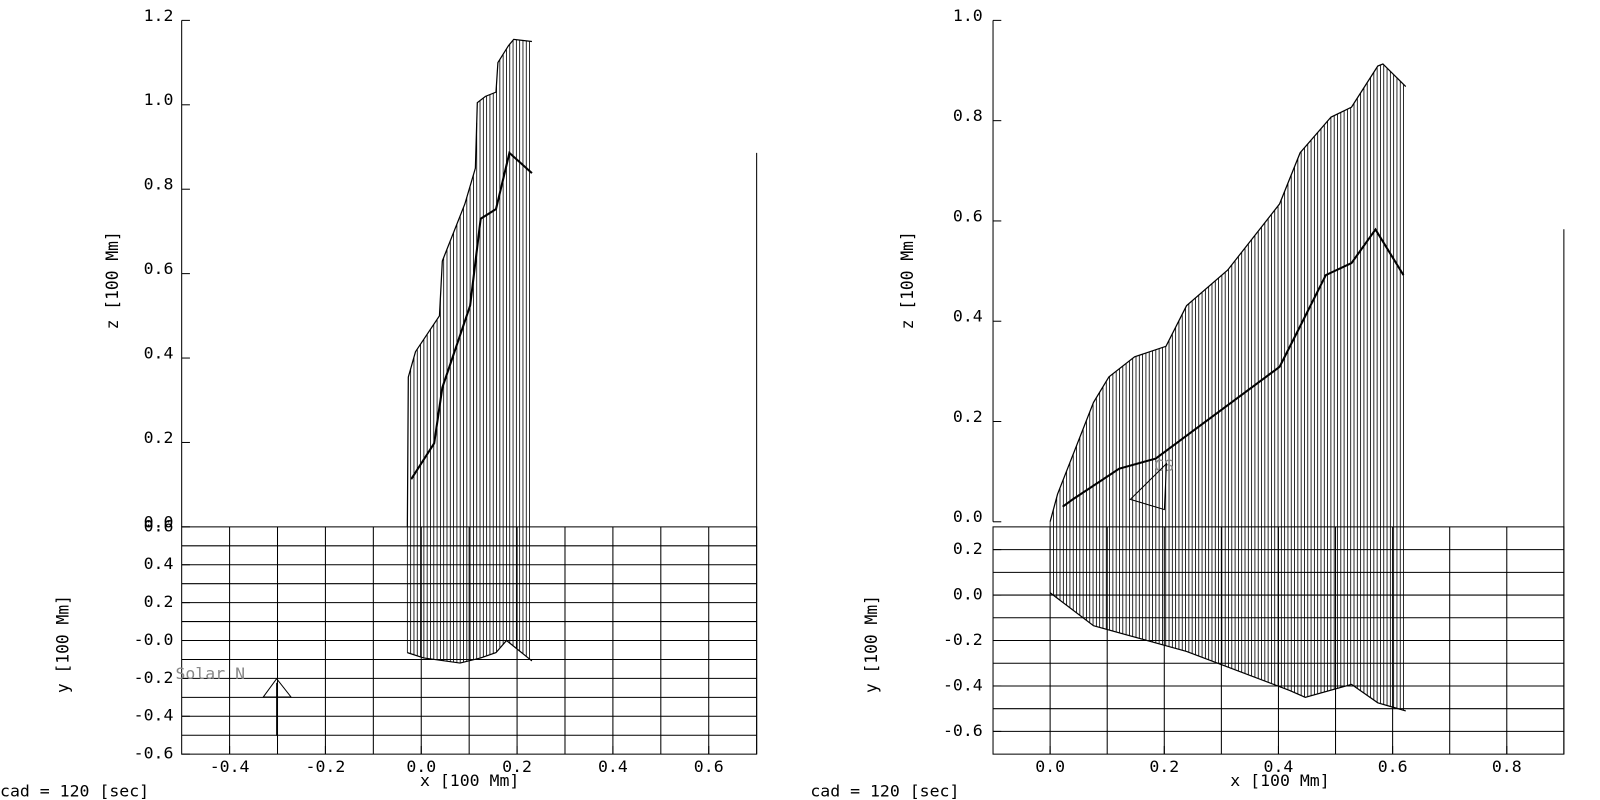 Image resolution: width=1600 pixels, height=800 pixels. I want to click on annotation: Solar N, so click(210, 673).